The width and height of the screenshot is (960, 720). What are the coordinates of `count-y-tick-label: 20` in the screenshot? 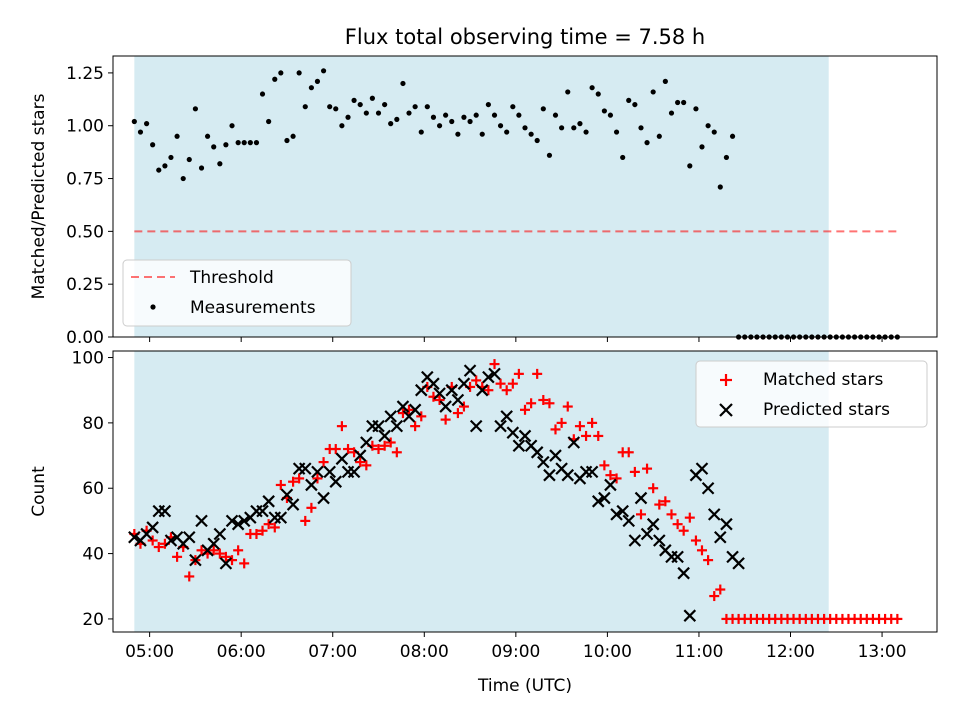 It's located at (93, 620).